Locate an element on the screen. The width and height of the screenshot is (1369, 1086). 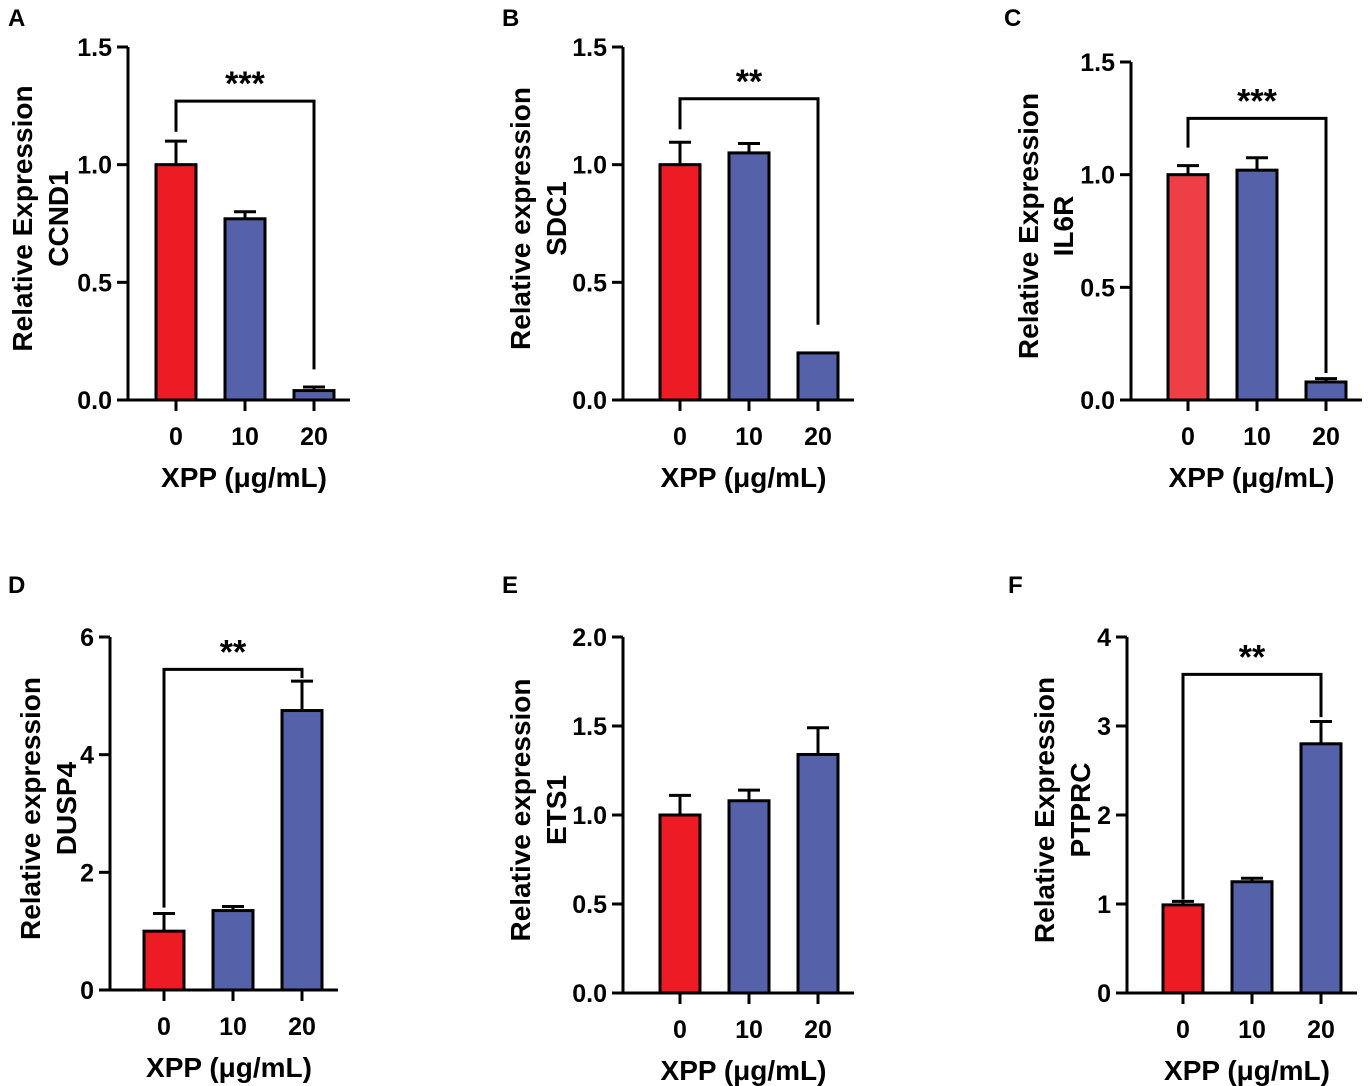
y-tick-label: 2.0 is located at coordinates (589, 638).